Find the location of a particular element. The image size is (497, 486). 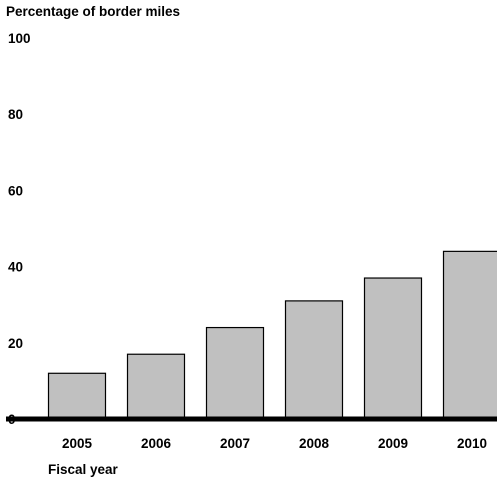

x-tick-label-2008: 2008 is located at coordinates (314, 443).